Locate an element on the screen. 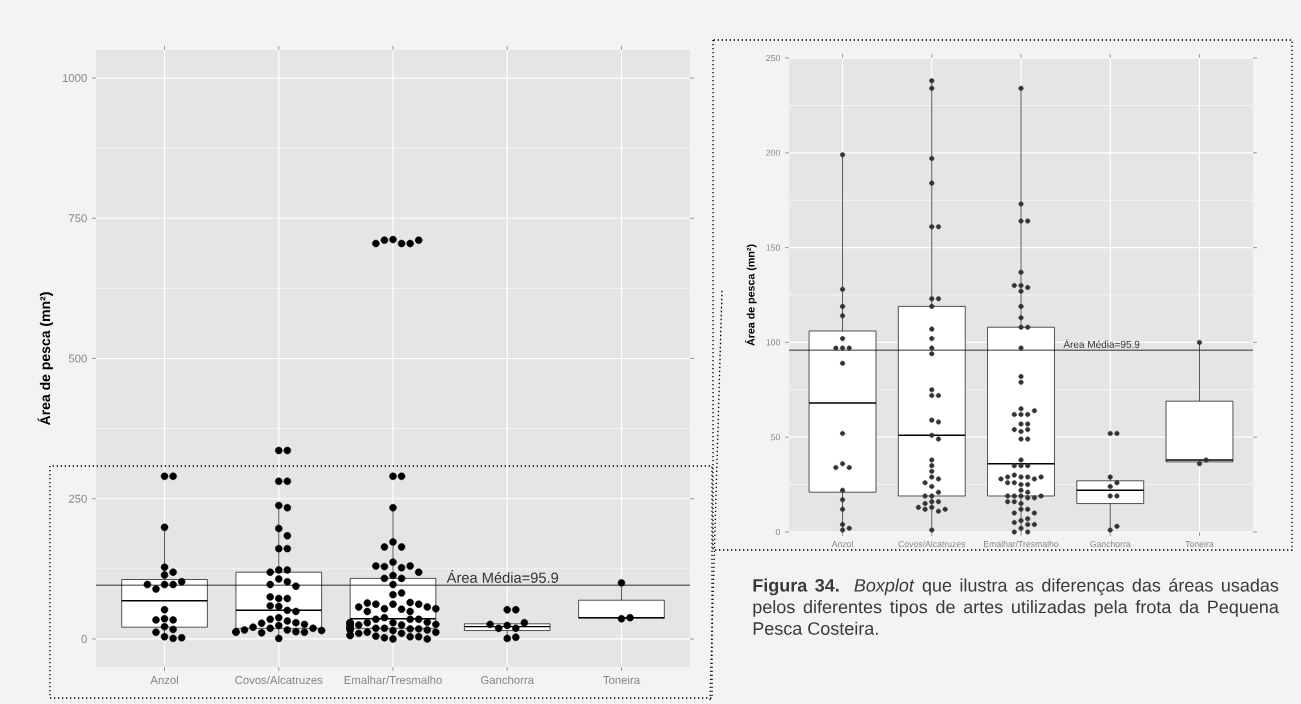 The width and height of the screenshot is (1301, 704). y-tick-label: 150 is located at coordinates (773, 247).